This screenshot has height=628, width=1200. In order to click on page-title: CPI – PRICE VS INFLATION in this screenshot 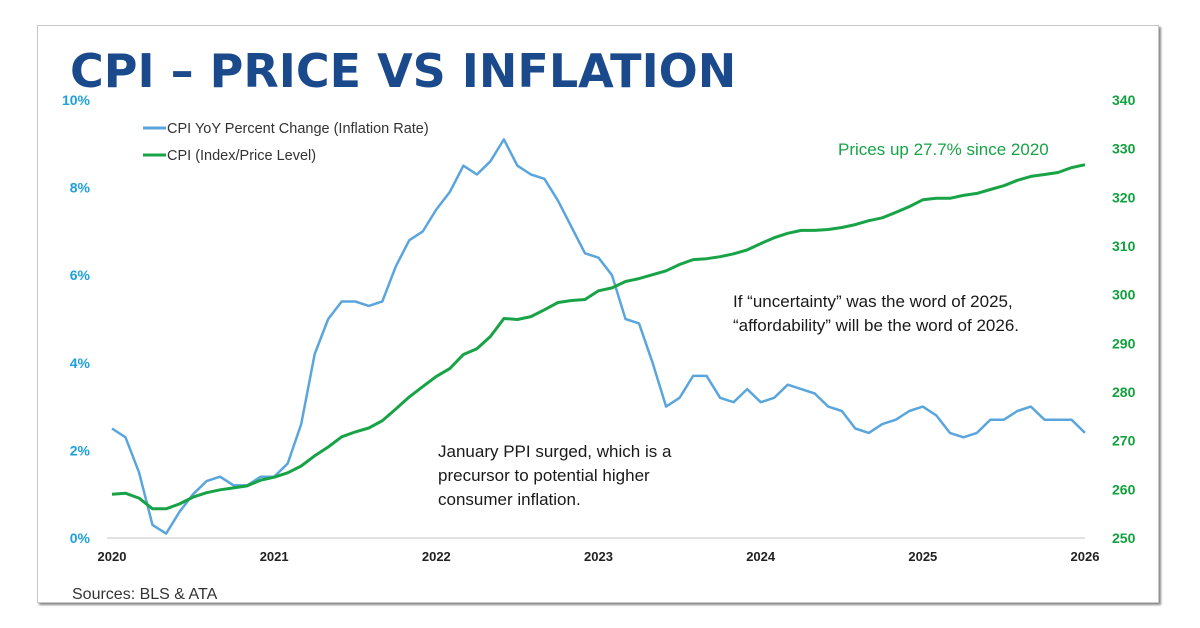, I will do `click(403, 71)`.